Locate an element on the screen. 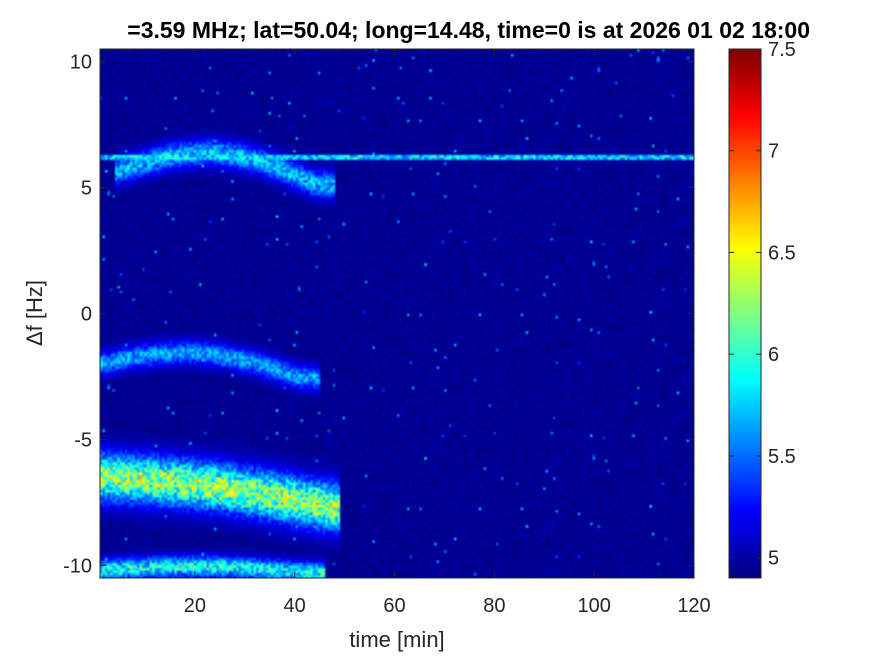 The height and width of the screenshot is (656, 875). colorbar-tick-label: 7 is located at coordinates (773, 152).